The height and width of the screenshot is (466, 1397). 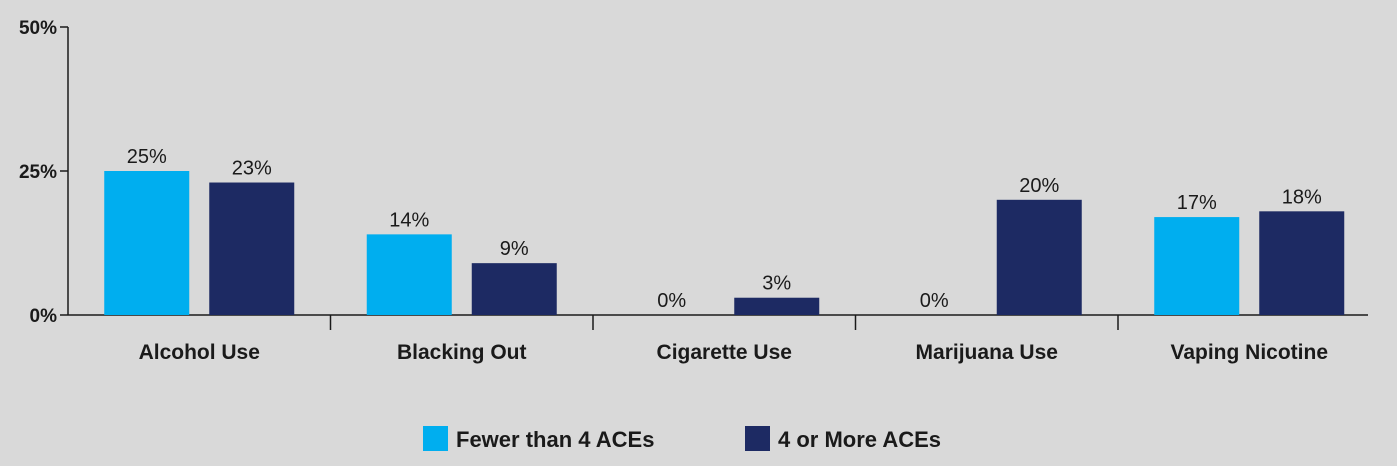 What do you see at coordinates (987, 352) in the screenshot?
I see `x-category-label: Marijuana Use` at bounding box center [987, 352].